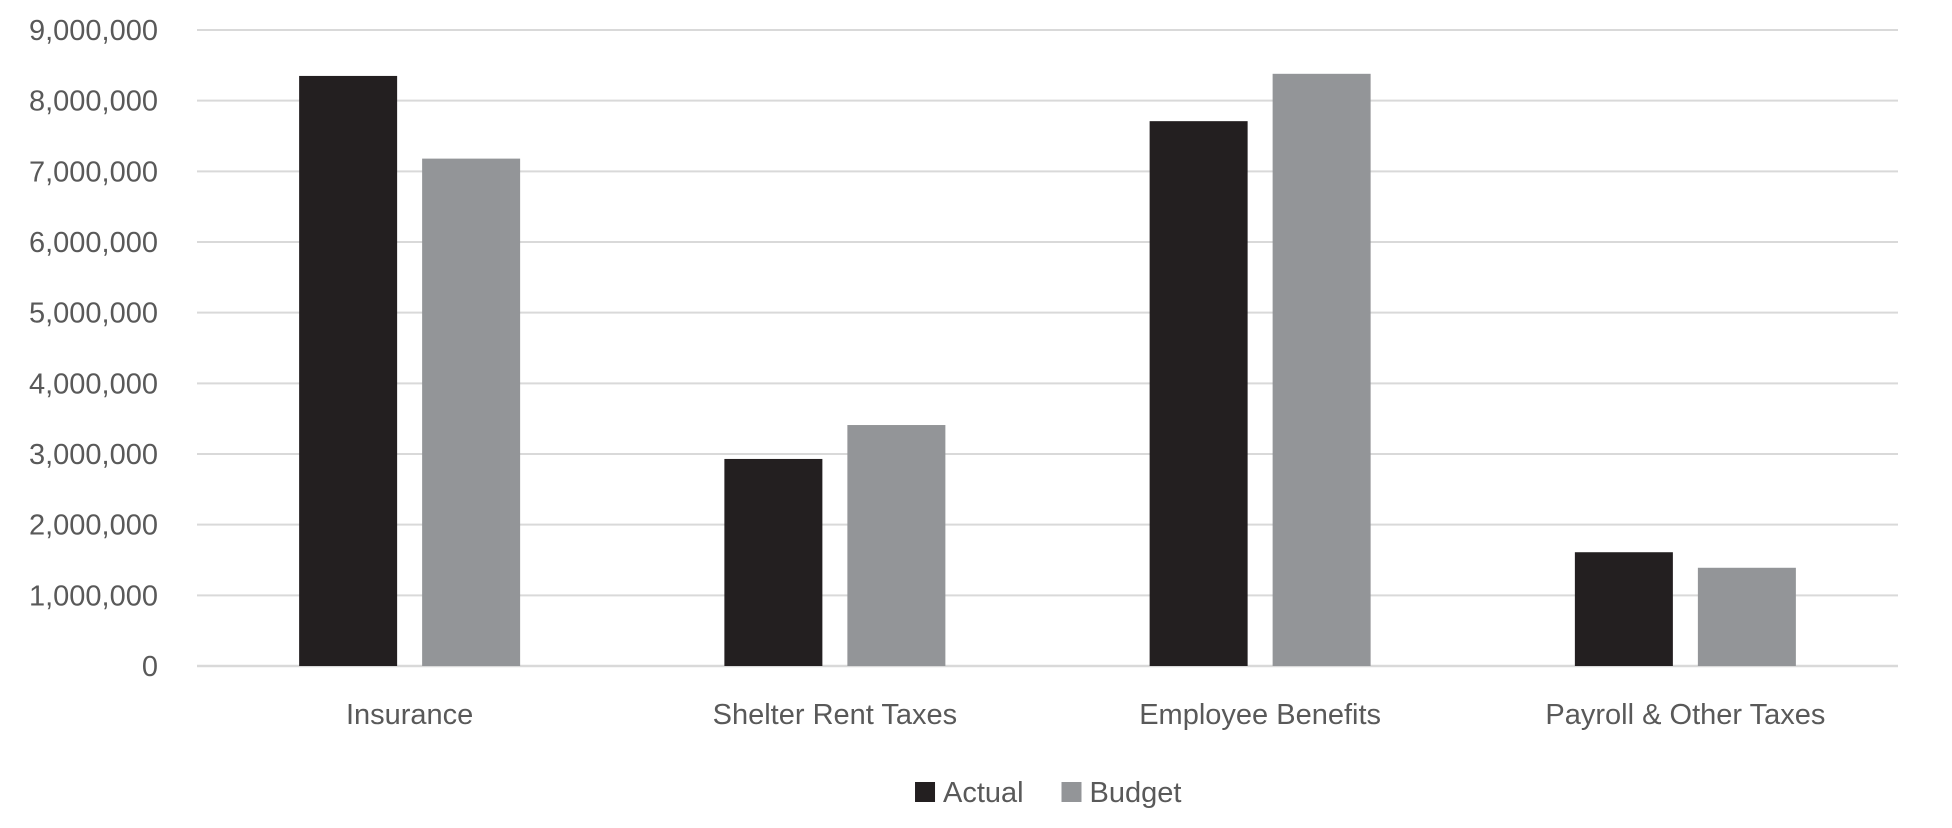  What do you see at coordinates (409, 715) in the screenshot?
I see `x-category-label-insurance: Insurance` at bounding box center [409, 715].